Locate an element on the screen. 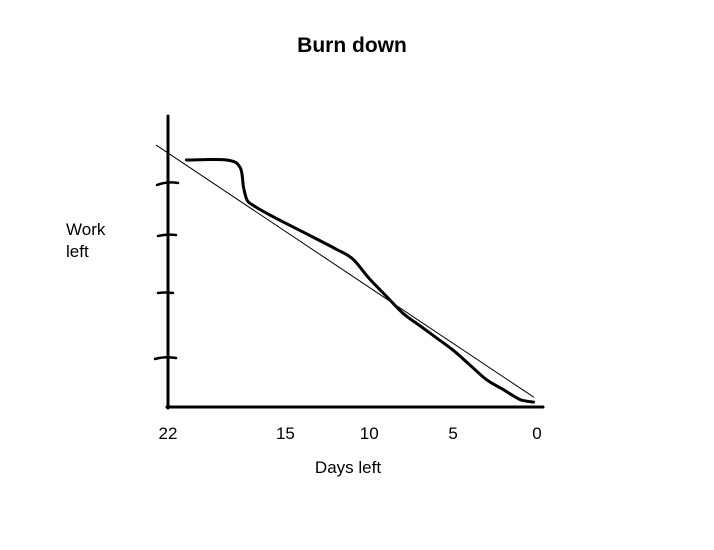 This screenshot has height=550, width=714. x-tick-label-10: 10 is located at coordinates (369, 433).